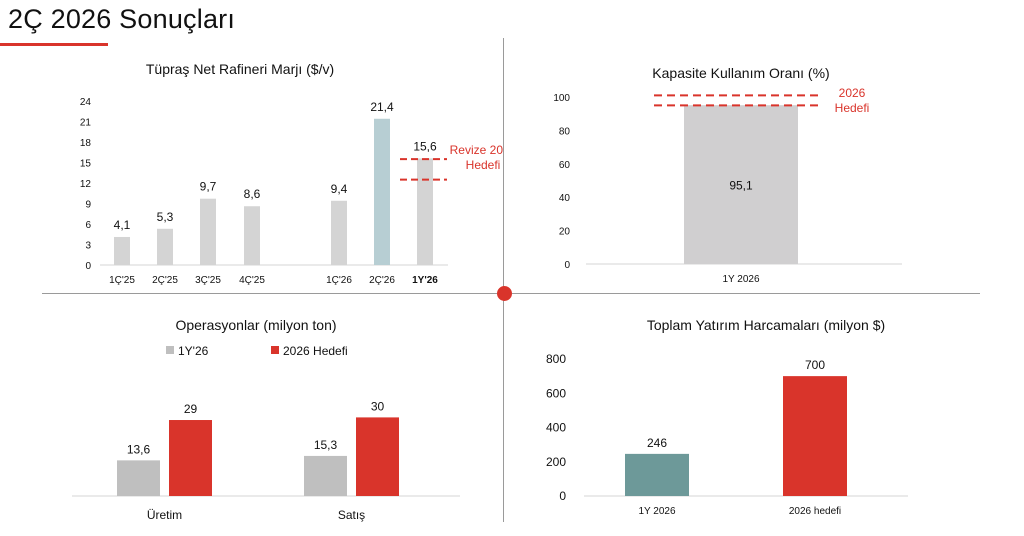 The width and height of the screenshot is (1024, 536). I want to click on y-tick-label: 60, so click(565, 165).